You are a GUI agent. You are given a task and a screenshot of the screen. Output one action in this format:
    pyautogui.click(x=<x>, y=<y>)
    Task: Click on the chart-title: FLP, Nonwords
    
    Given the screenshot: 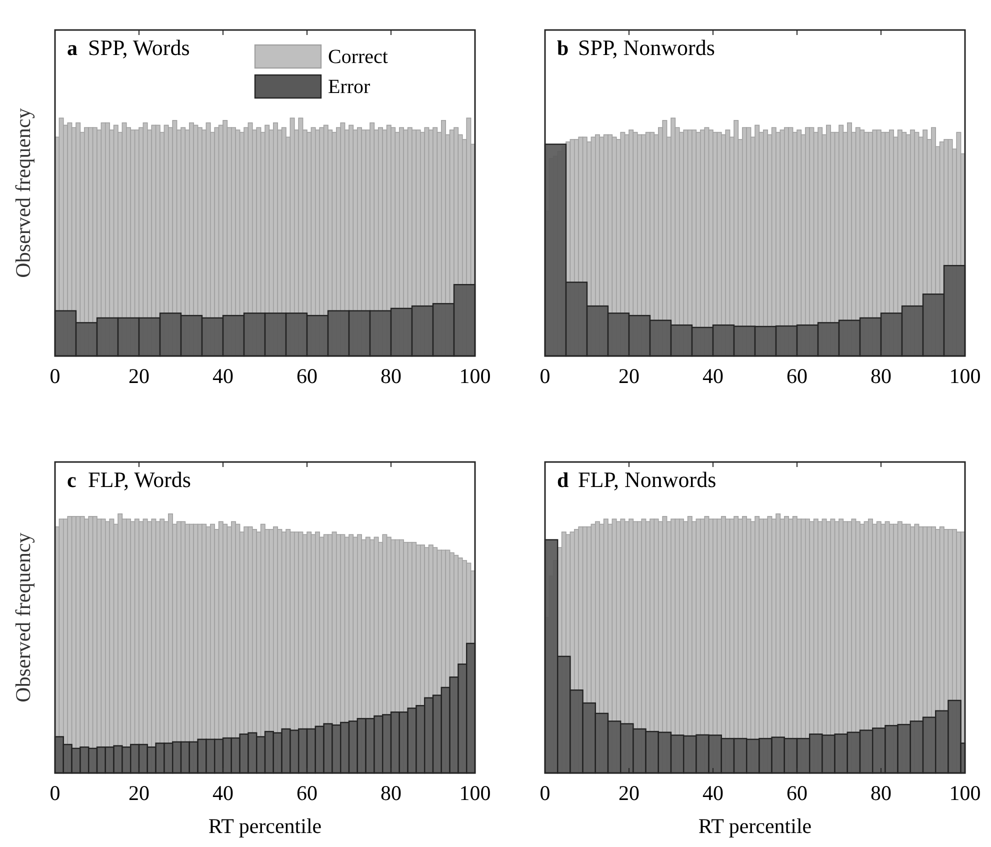 What is the action you would take?
    pyautogui.click(x=647, y=479)
    